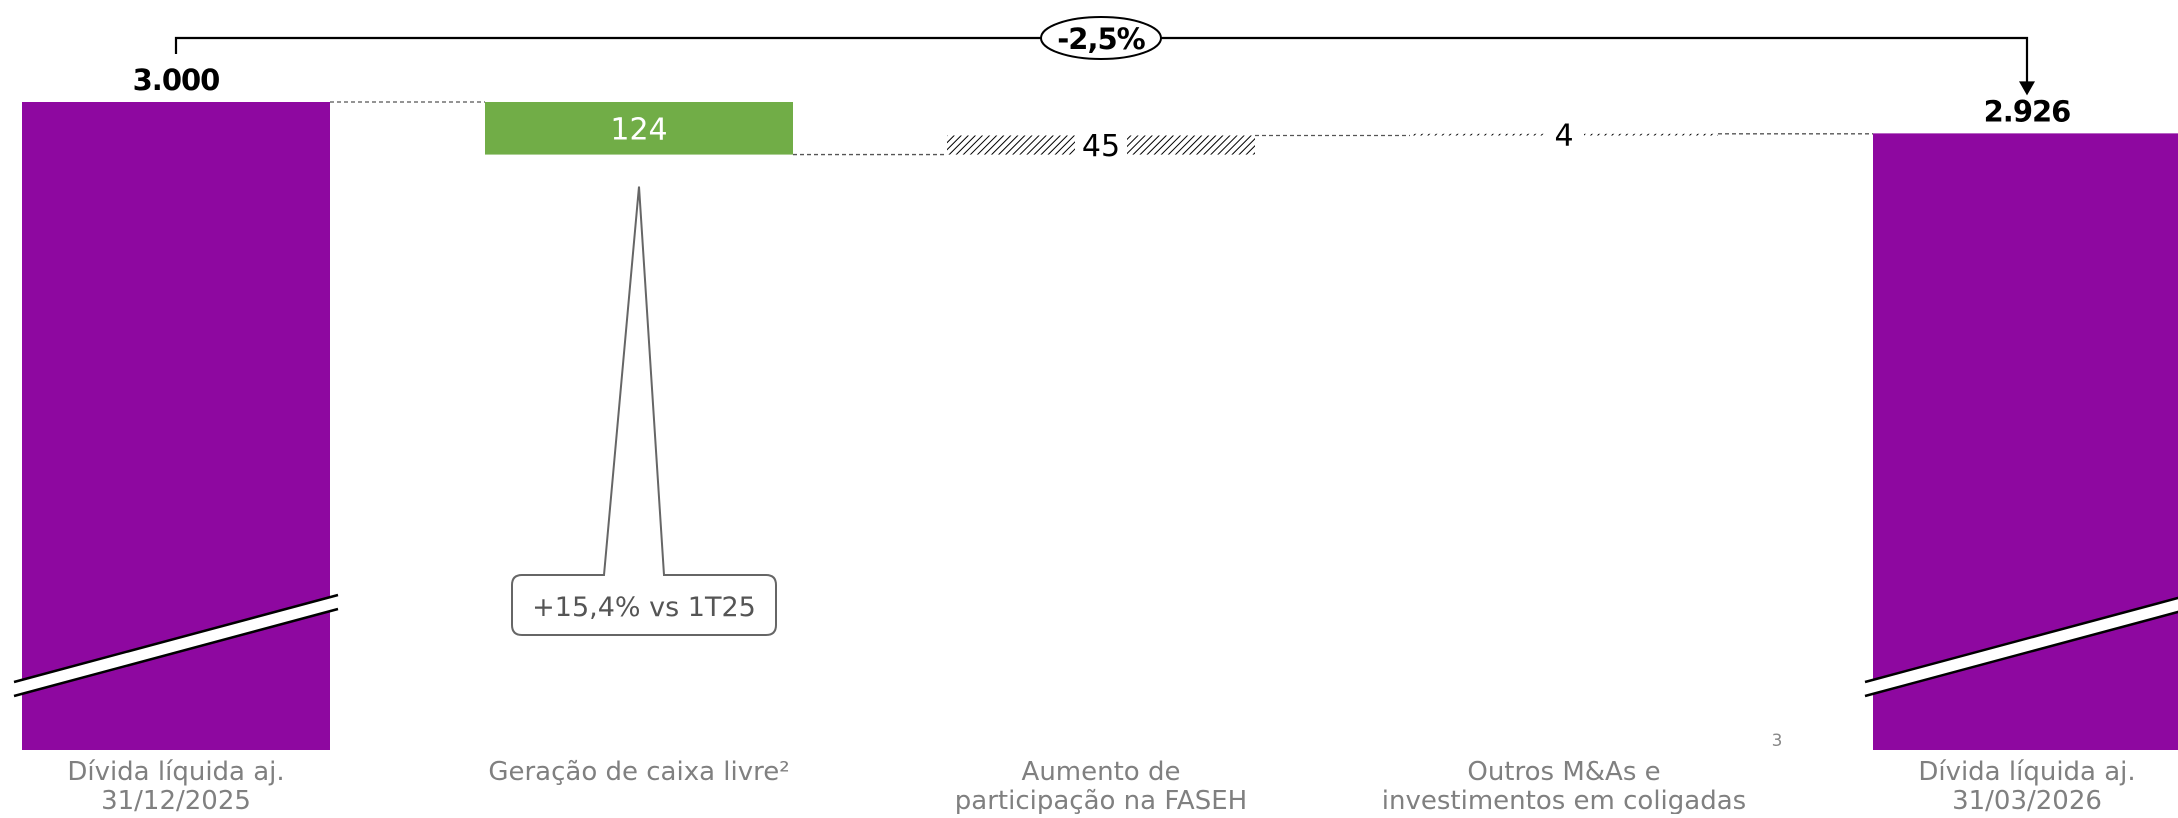  What do you see at coordinates (638, 772) in the screenshot?
I see `category-label-1-0: Geração de caixa livre²` at bounding box center [638, 772].